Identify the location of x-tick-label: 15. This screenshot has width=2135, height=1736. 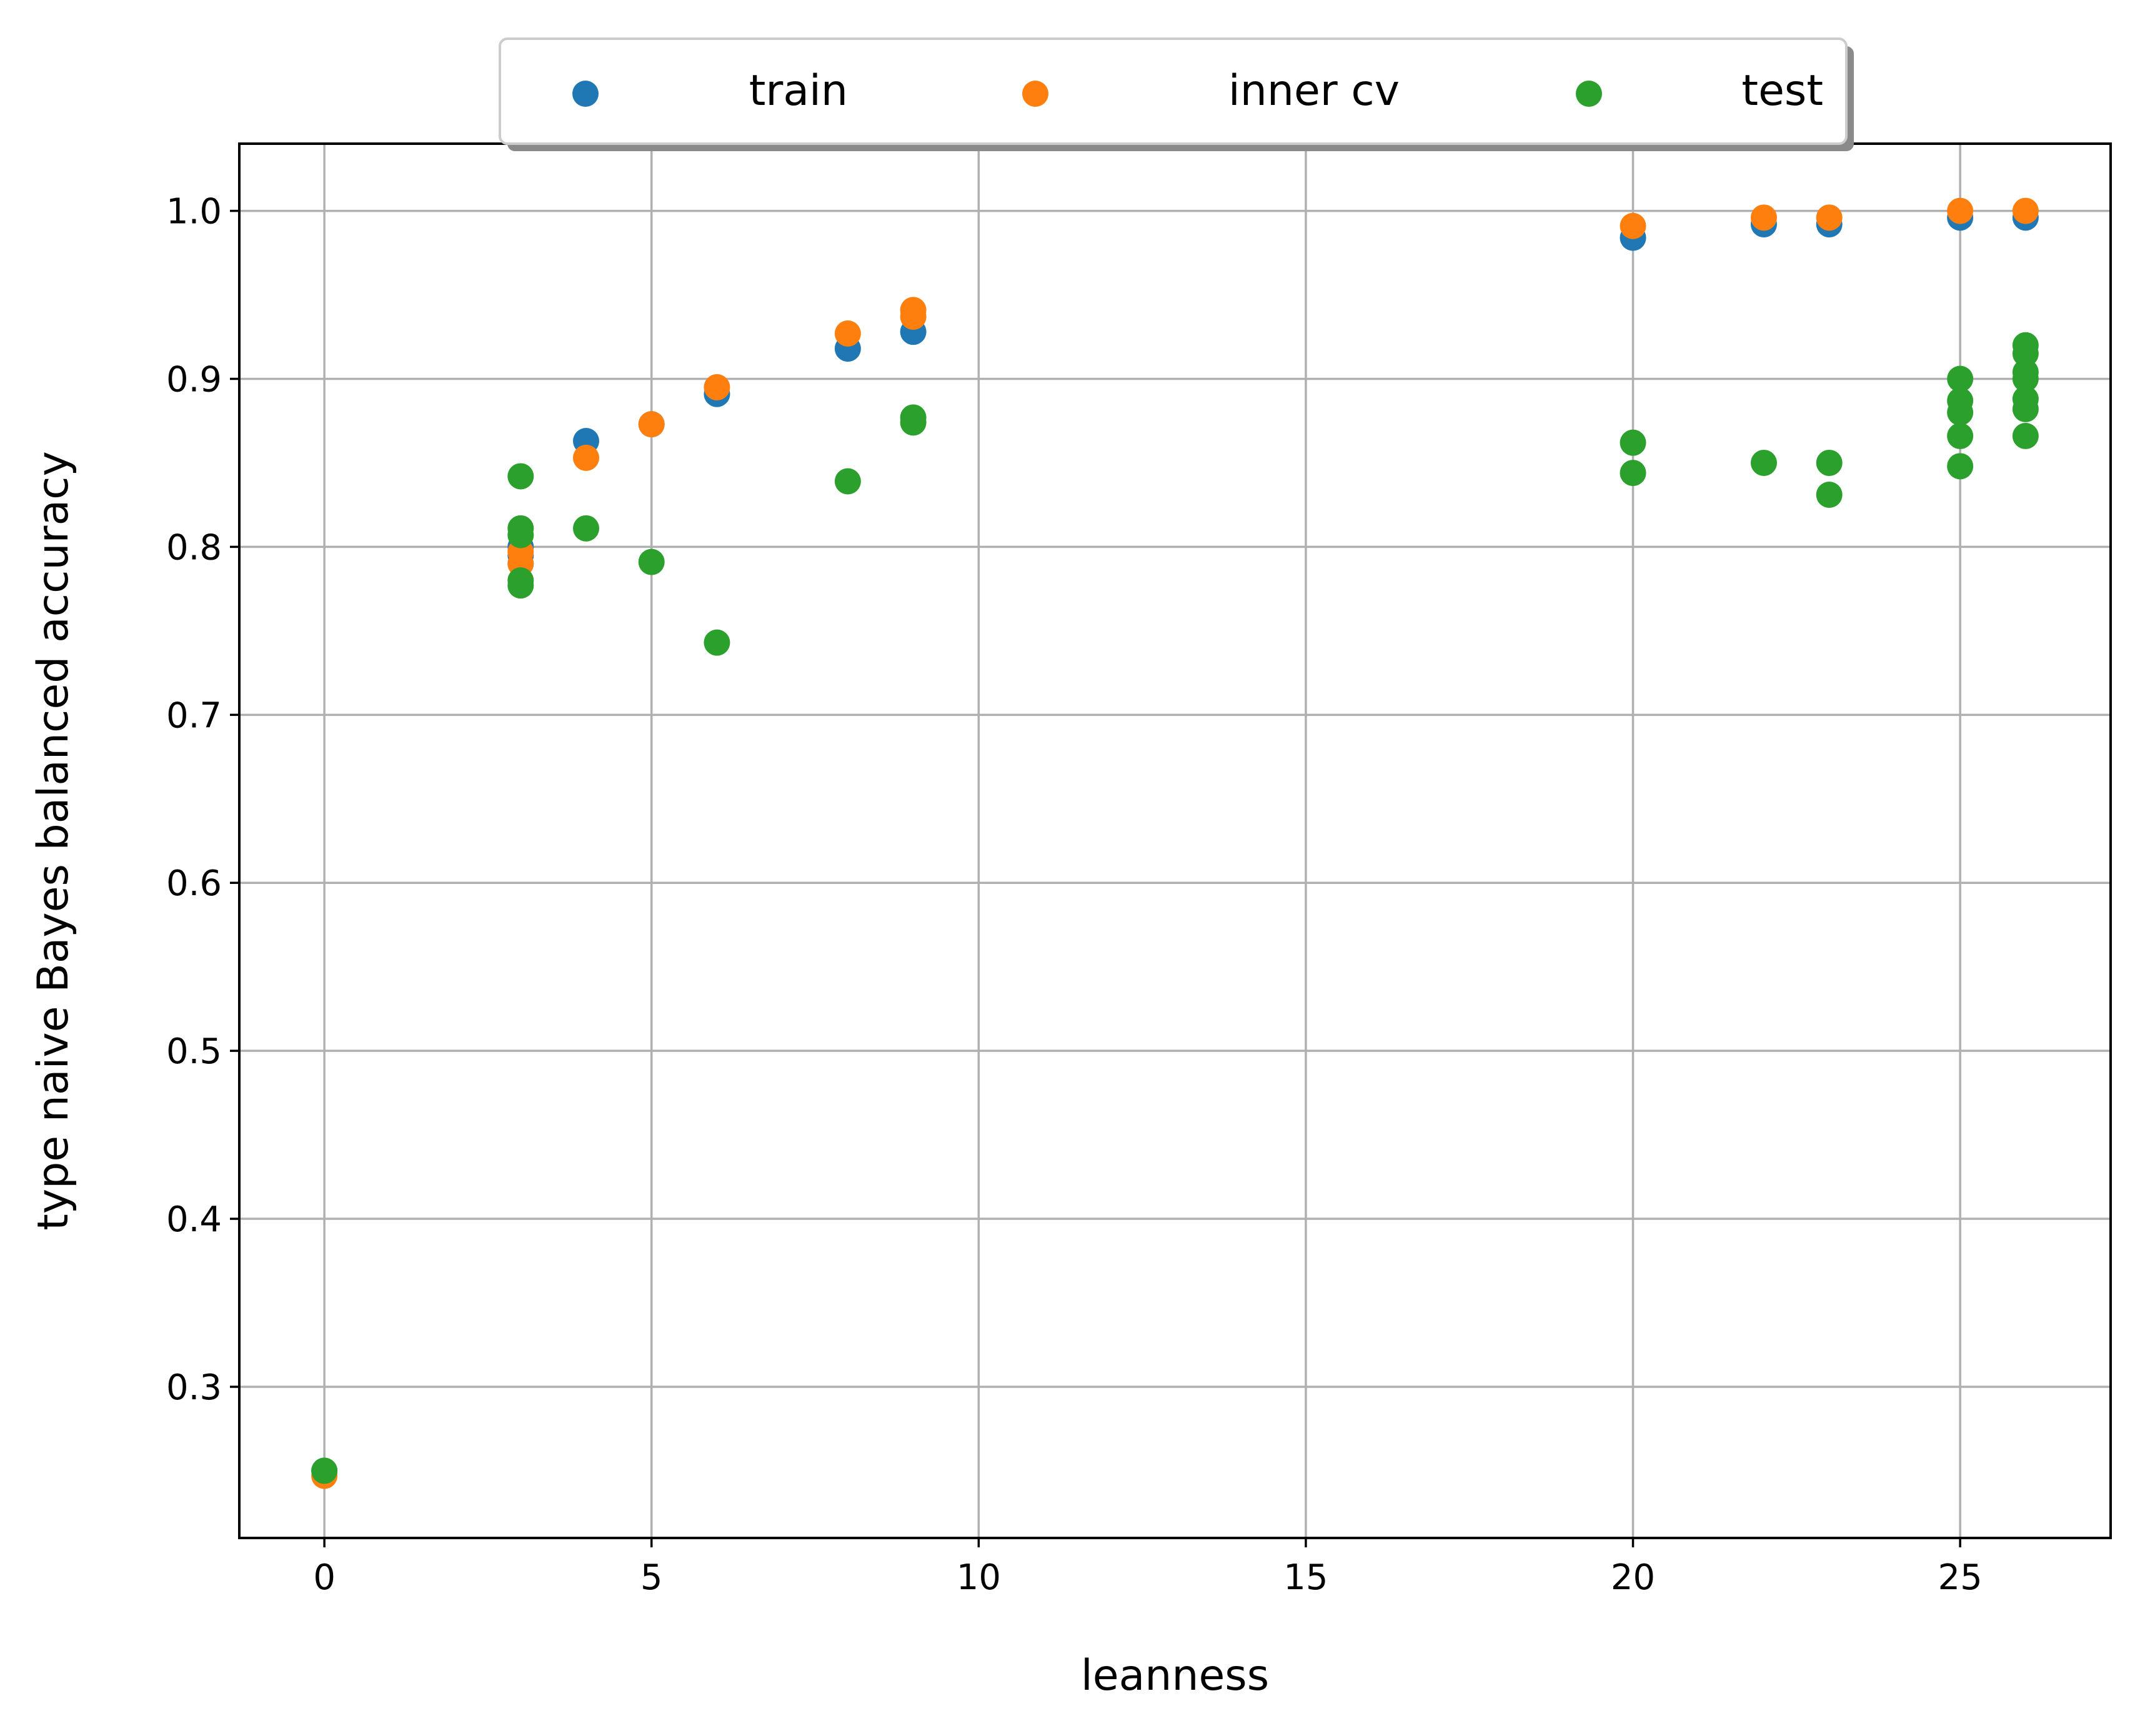
(1305, 1577).